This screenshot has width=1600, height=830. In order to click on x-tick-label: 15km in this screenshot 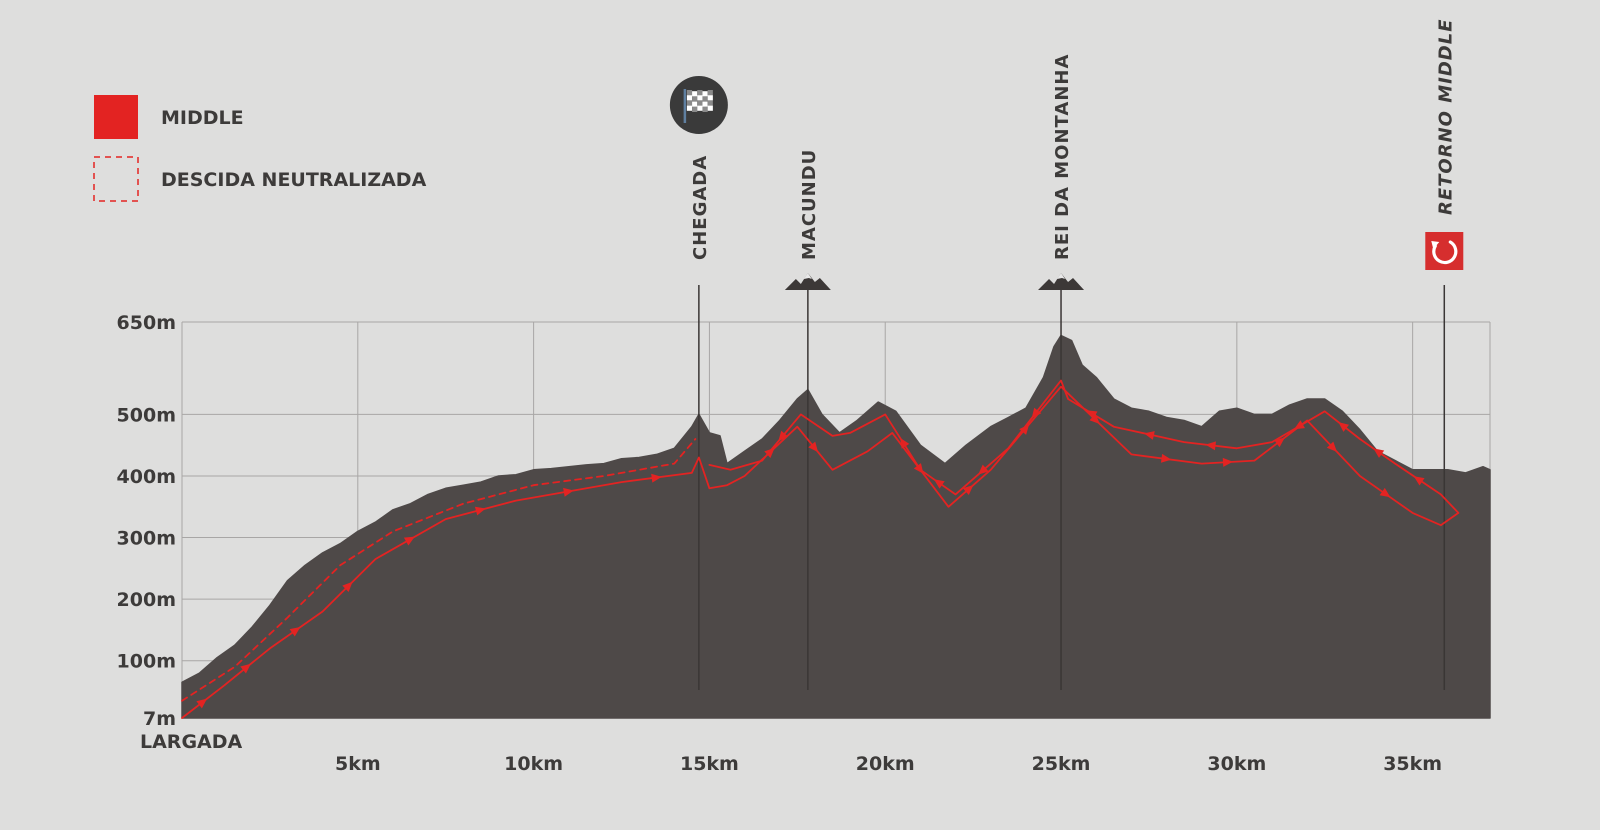, I will do `click(709, 764)`.